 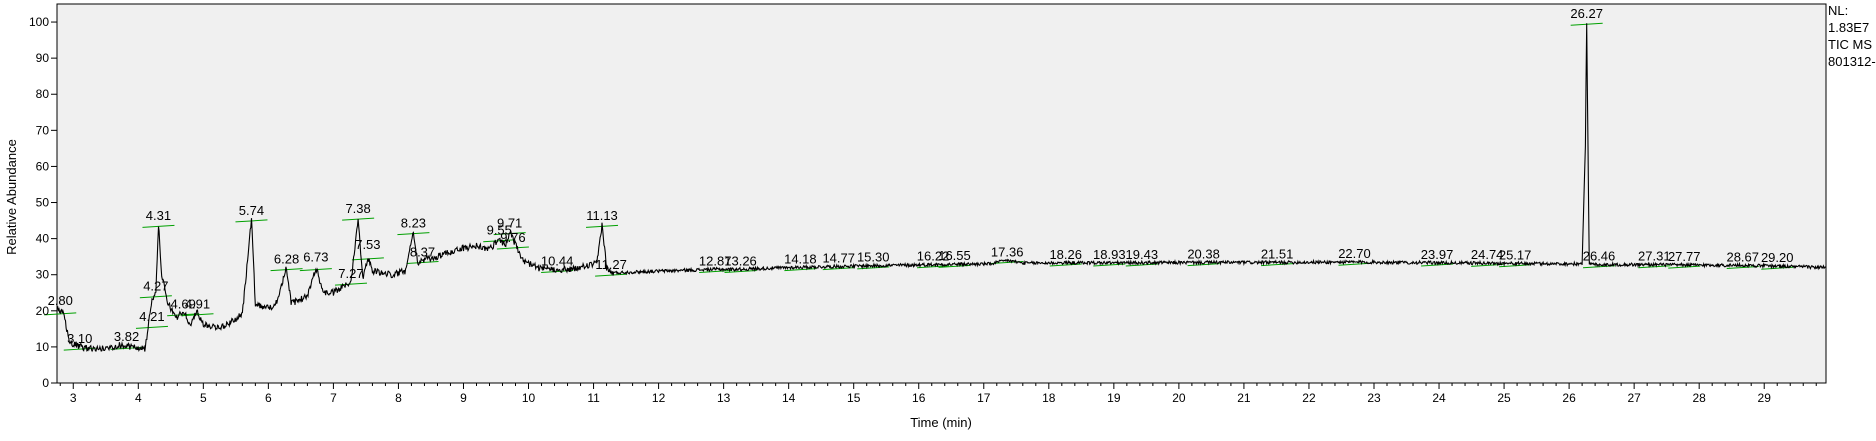 I want to click on peak-label: 27.77, so click(x=1684, y=256).